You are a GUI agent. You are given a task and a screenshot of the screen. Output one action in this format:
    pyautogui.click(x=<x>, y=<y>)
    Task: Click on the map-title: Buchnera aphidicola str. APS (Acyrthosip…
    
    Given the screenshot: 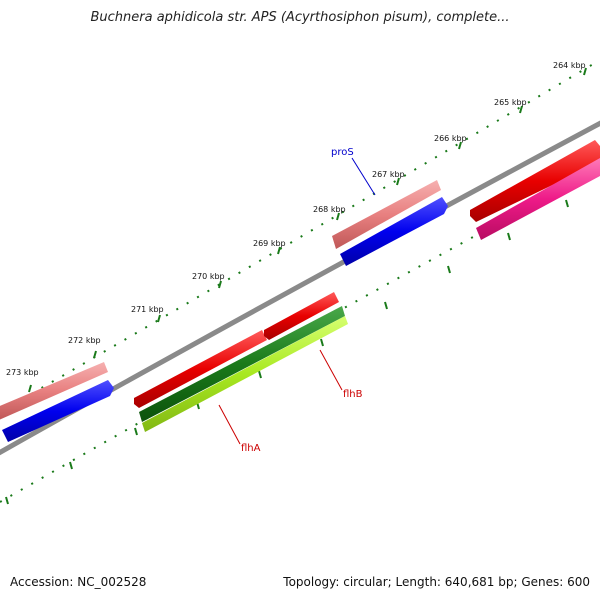 What is the action you would take?
    pyautogui.click(x=300, y=17)
    